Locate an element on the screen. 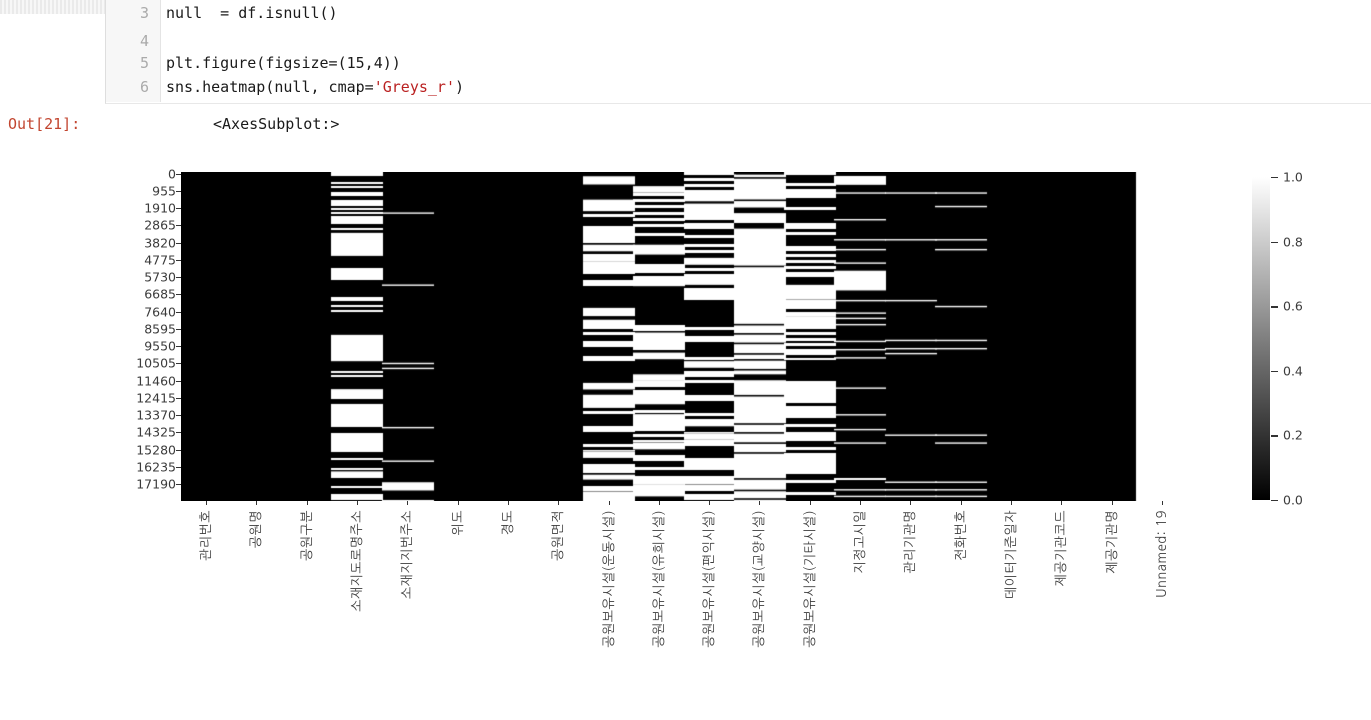 This screenshot has height=720, width=1371. x-tick-label: 공원보유시설(유희시설) is located at coordinates (658, 579).